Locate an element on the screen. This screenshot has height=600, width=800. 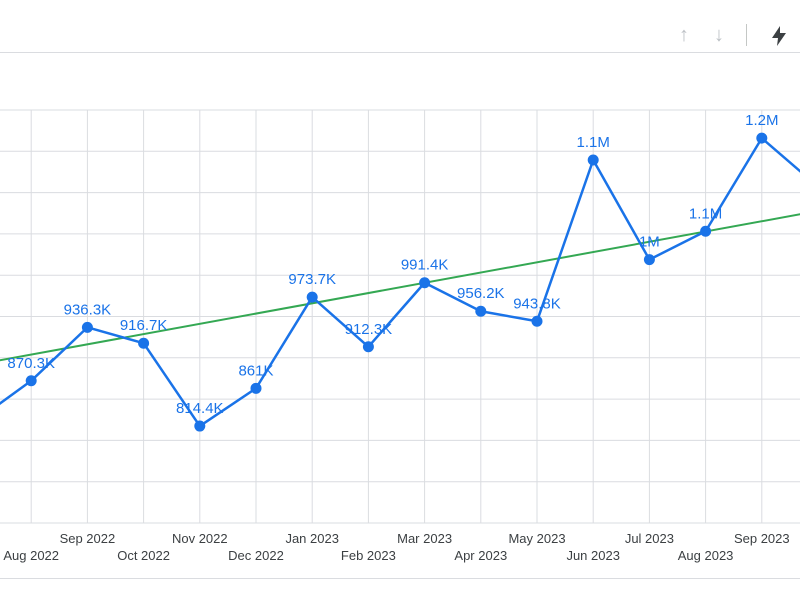
lightning-bolt-icon is located at coordinates (779, 36).